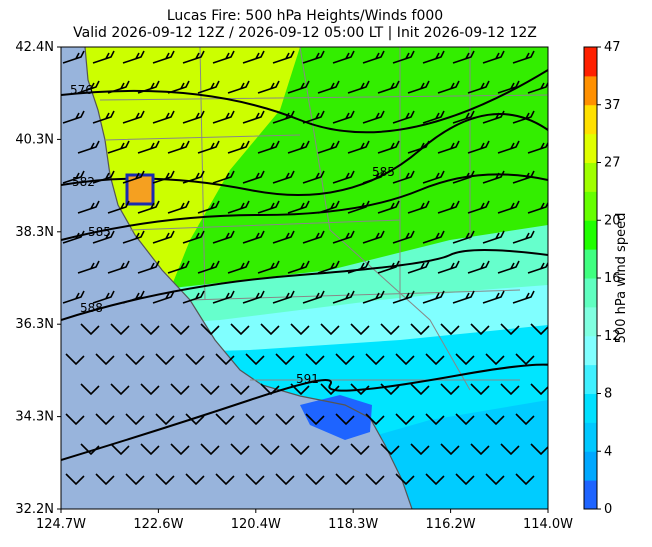 Image resolution: width=652 pixels, height=547 pixels. Describe the element at coordinates (34, 139) in the screenshot. I see `lat-label: 40.3N` at that location.